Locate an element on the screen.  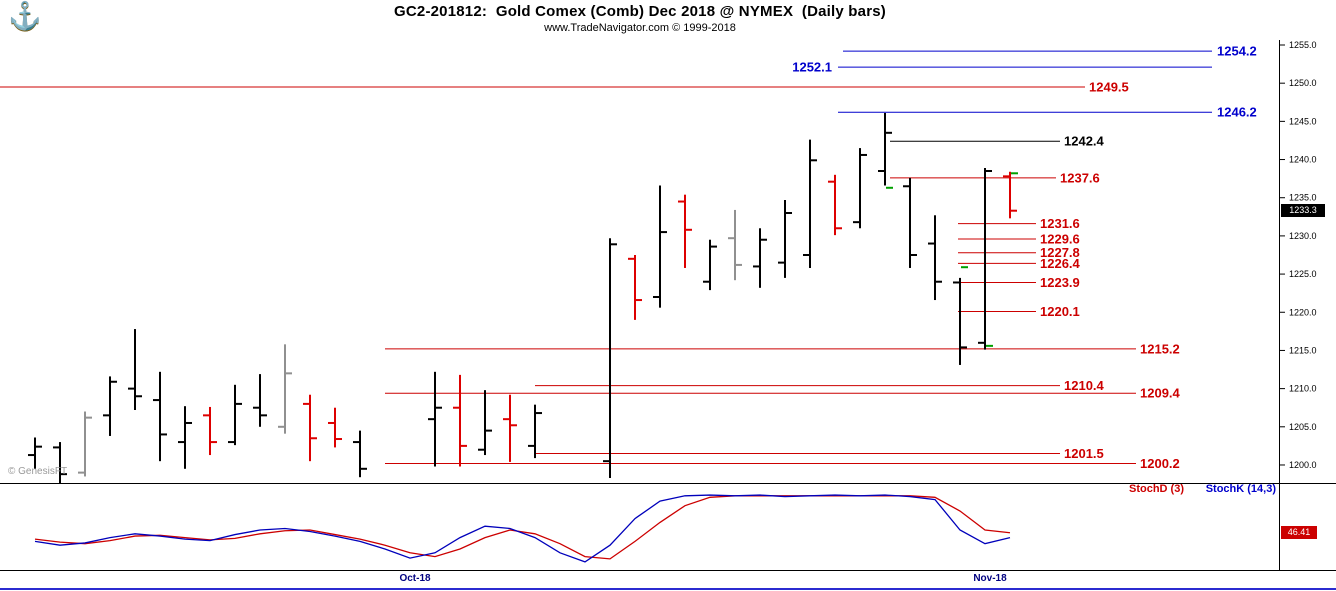
price-level-label: 1226.4 is located at coordinates (1060, 263).